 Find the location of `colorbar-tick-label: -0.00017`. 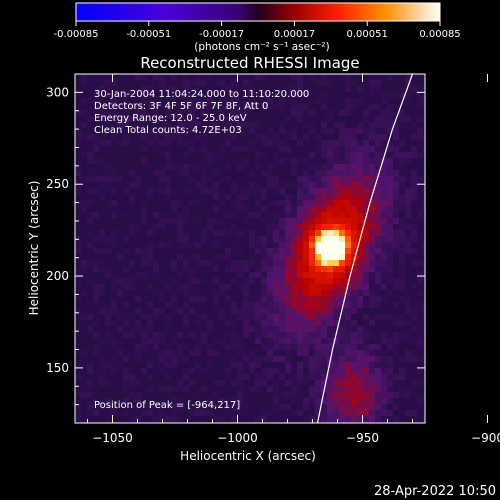

colorbar-tick-label: -0.00017 is located at coordinates (221, 34).